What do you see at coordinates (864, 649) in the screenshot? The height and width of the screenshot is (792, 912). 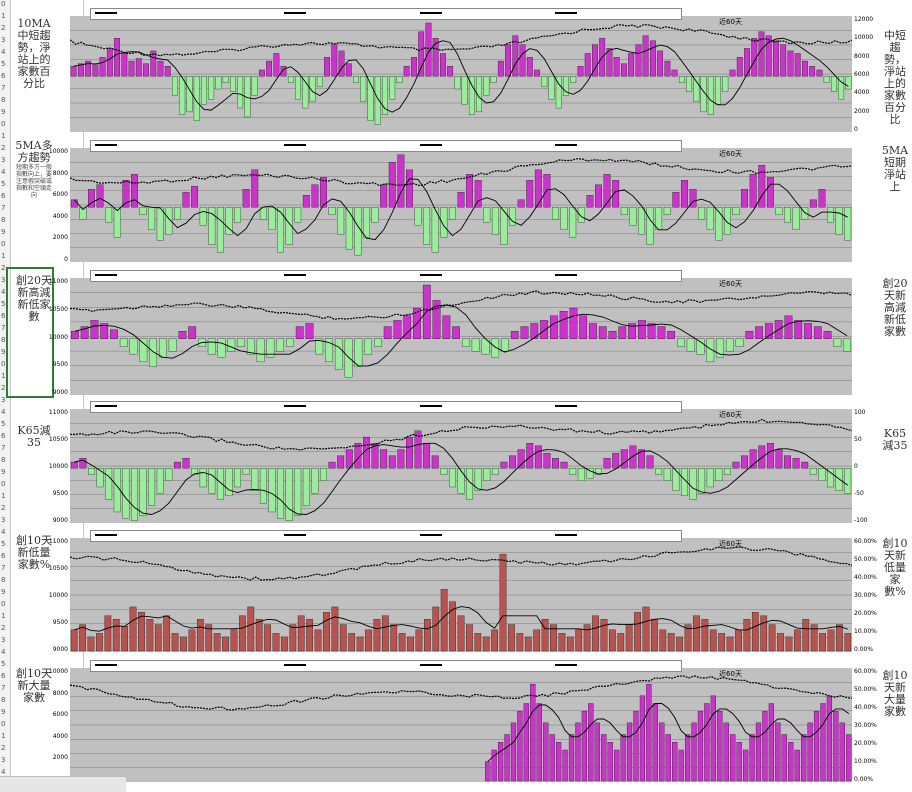 I see `right-axis-tick: 0.00%` at bounding box center [864, 649].